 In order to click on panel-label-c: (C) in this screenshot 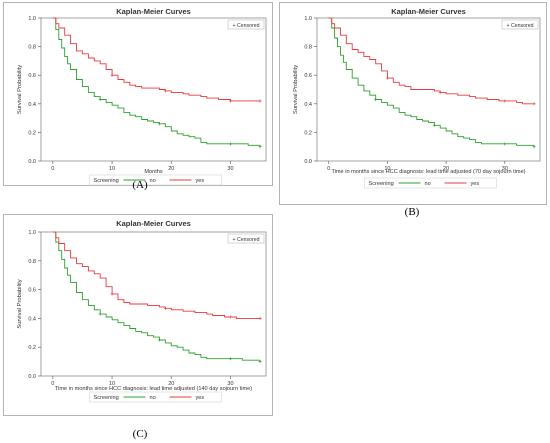, I will do `click(140, 434)`.